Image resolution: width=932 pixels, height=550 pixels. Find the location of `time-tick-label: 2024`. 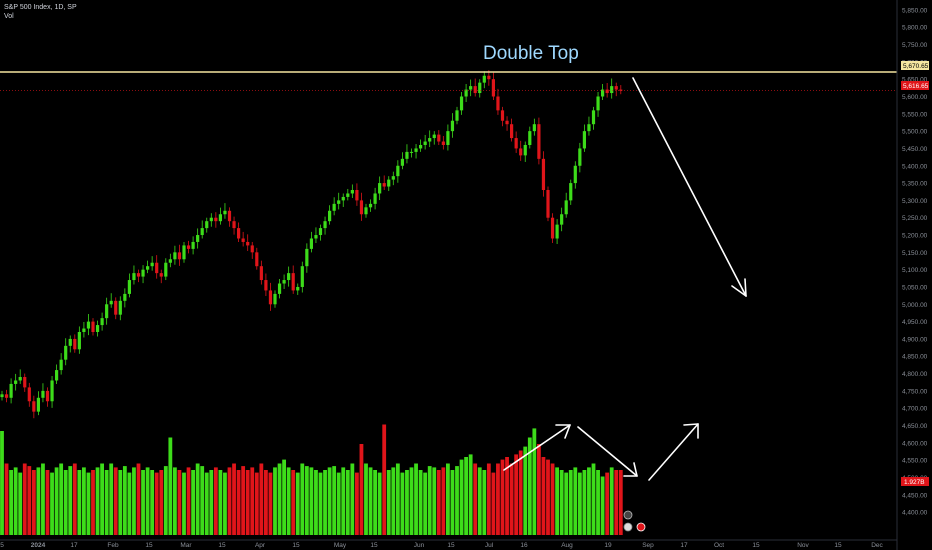

time-tick-label: 2024 is located at coordinates (38, 545).